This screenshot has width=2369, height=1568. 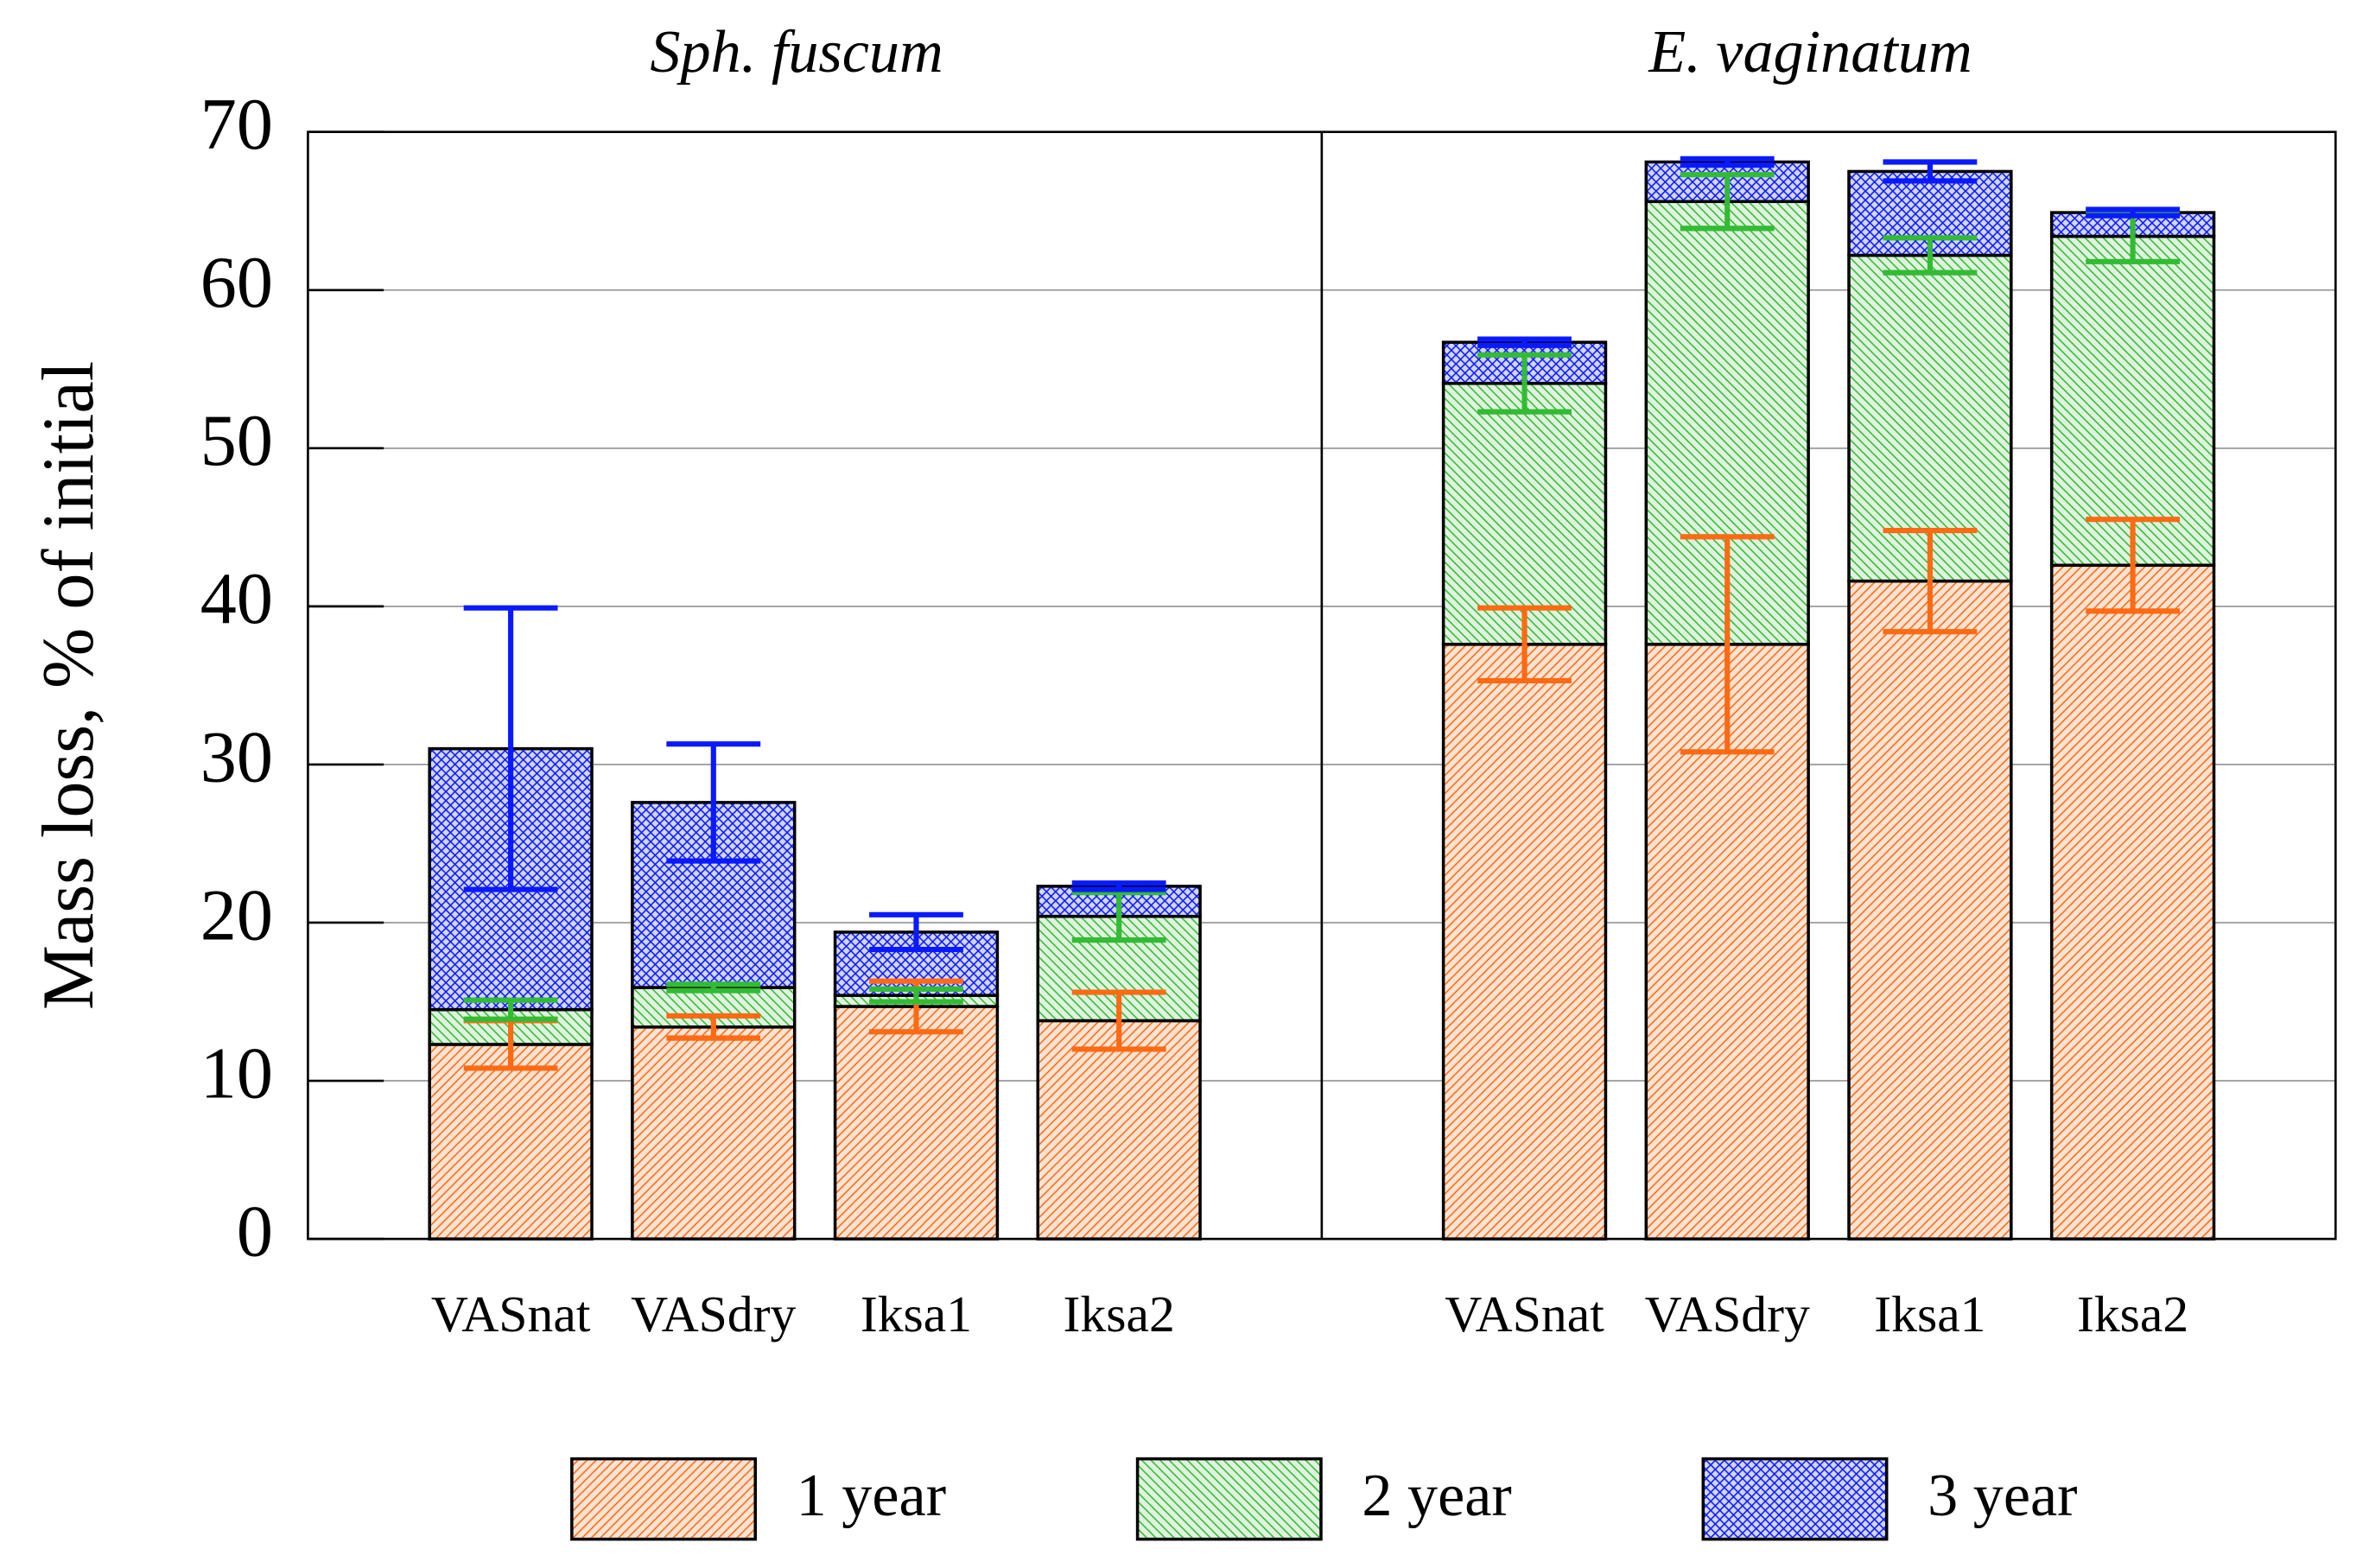 I want to click on y-tick-label: 40, so click(x=237, y=599).